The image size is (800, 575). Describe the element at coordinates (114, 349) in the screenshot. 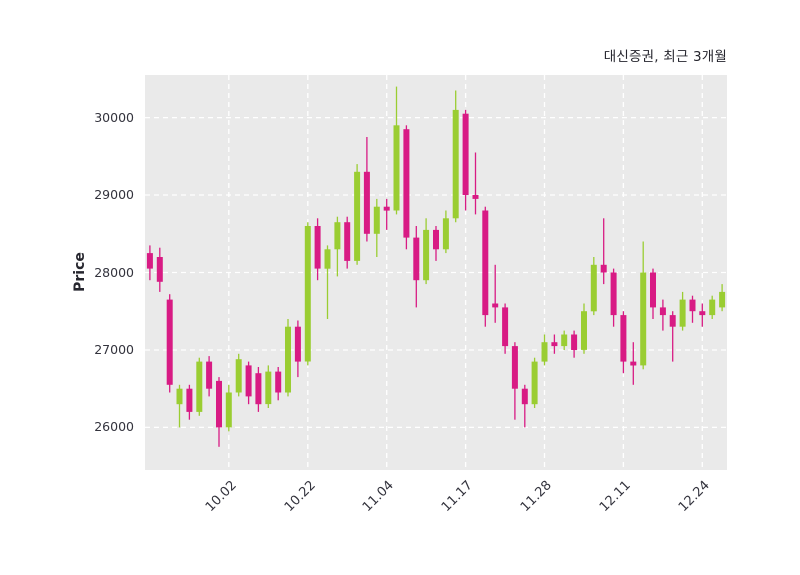

I see `y-tick-label: 27000` at that location.